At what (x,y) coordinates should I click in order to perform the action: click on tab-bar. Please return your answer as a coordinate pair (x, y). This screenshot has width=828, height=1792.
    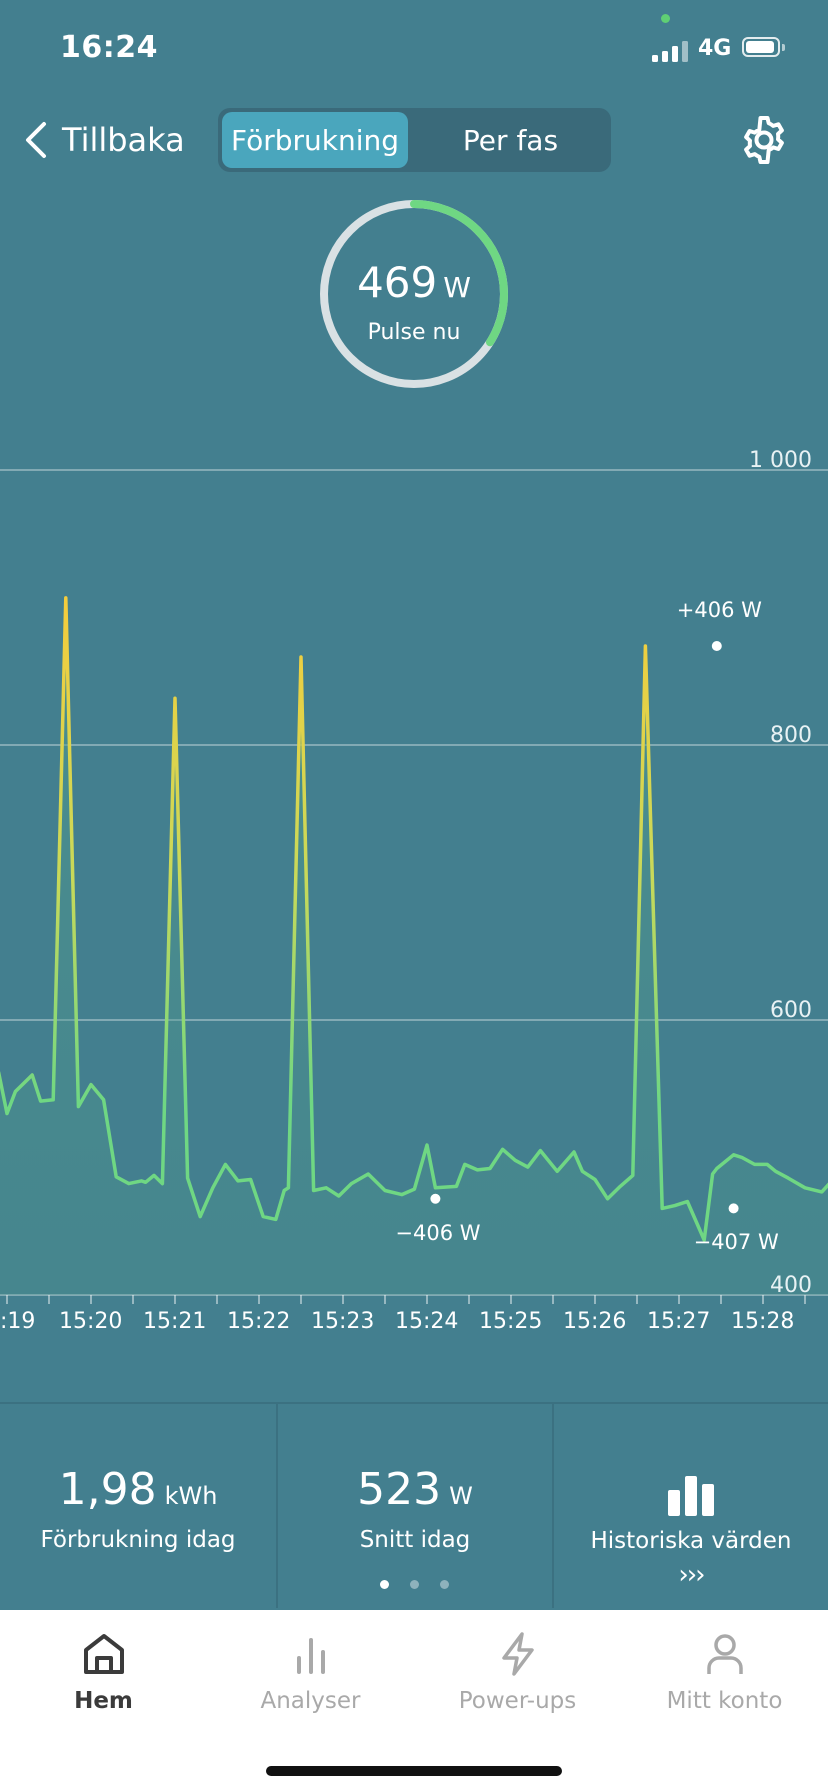
    Looking at the image, I should click on (414, 1701).